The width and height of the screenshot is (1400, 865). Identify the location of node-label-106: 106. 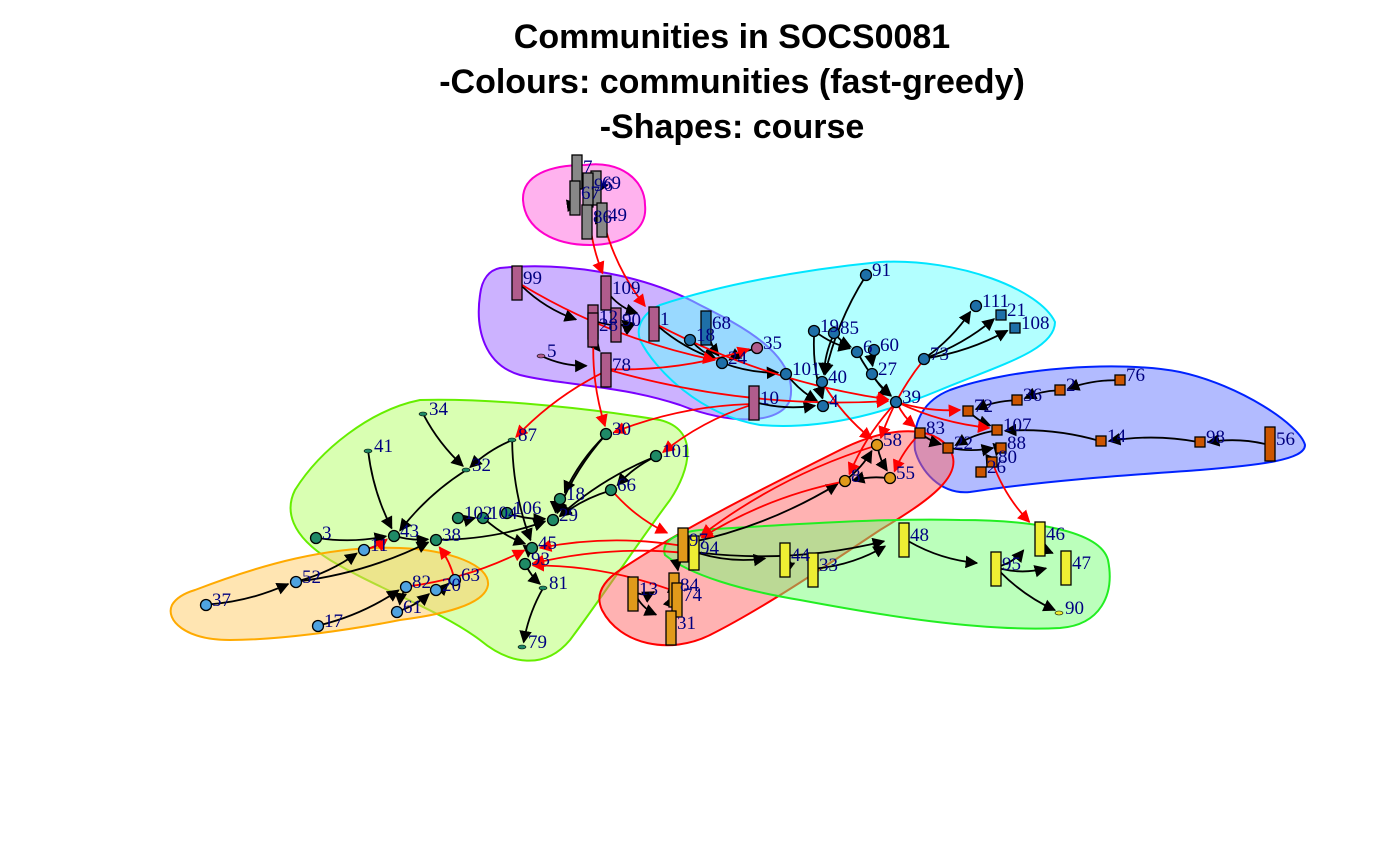
(527, 508).